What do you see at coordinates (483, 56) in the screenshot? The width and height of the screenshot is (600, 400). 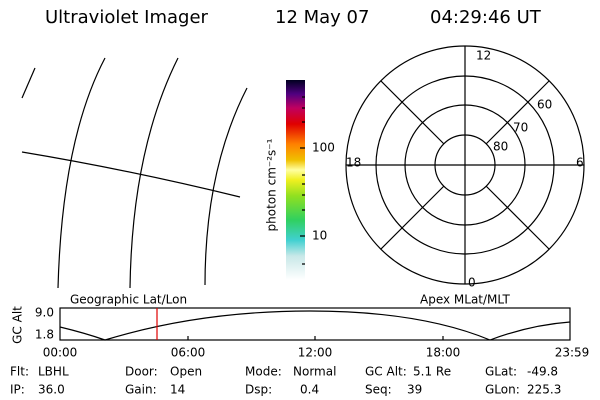 I see `mlt-label: 12` at bounding box center [483, 56].